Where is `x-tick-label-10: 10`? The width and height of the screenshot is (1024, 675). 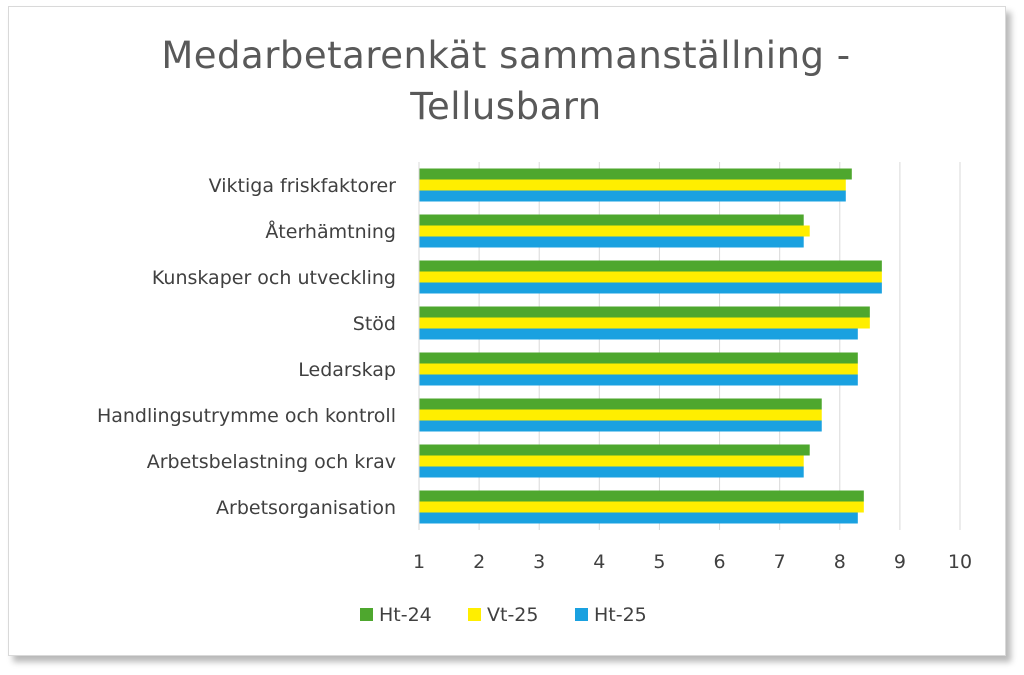
x-tick-label-10: 10 is located at coordinates (960, 562).